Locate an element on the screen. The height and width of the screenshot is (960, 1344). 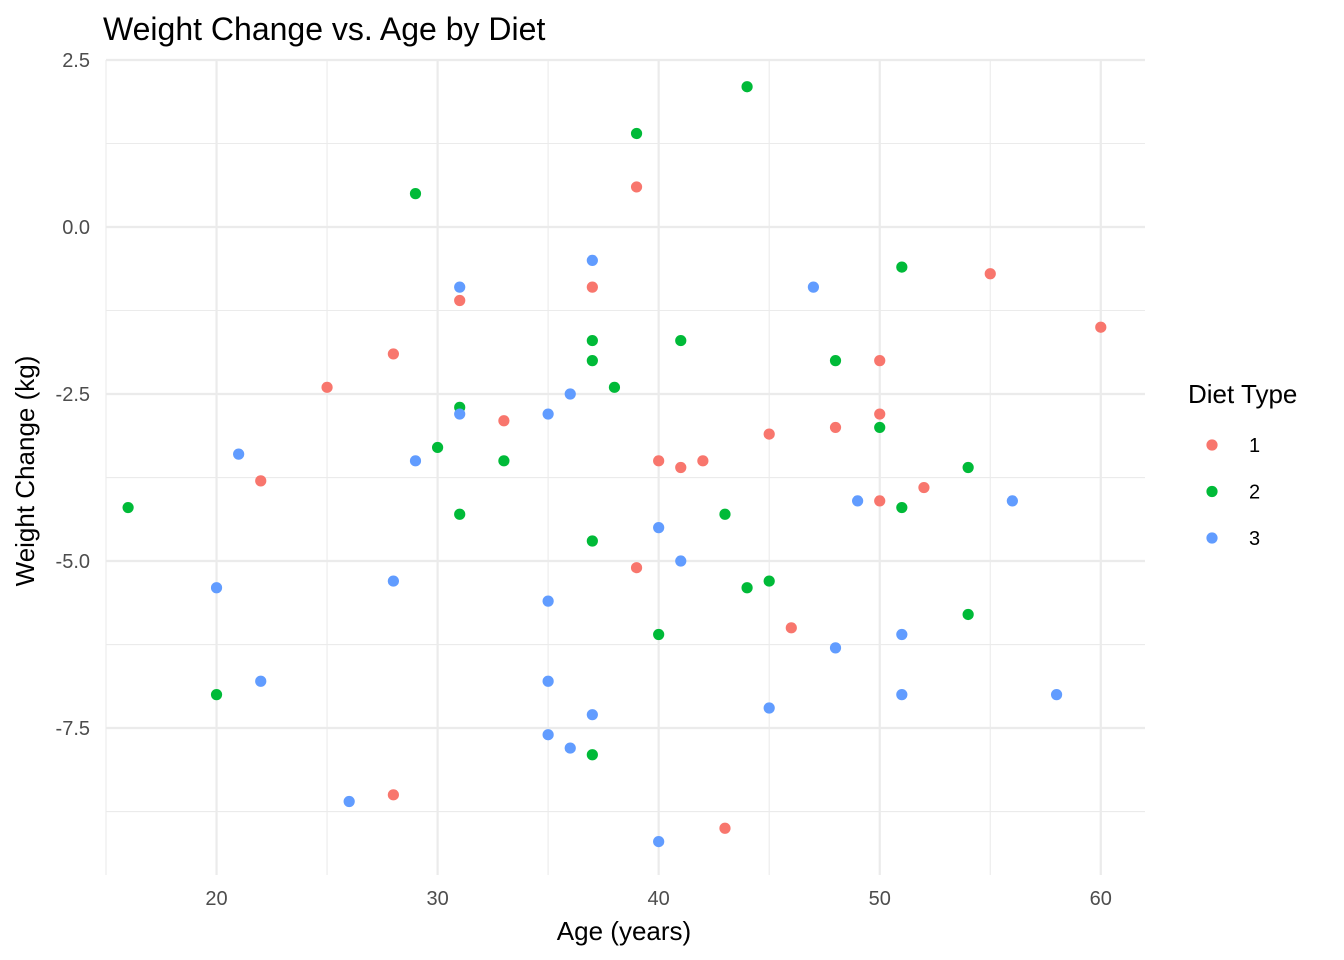
chart-title: Weight Change vs. Age by Diet is located at coordinates (324, 29).